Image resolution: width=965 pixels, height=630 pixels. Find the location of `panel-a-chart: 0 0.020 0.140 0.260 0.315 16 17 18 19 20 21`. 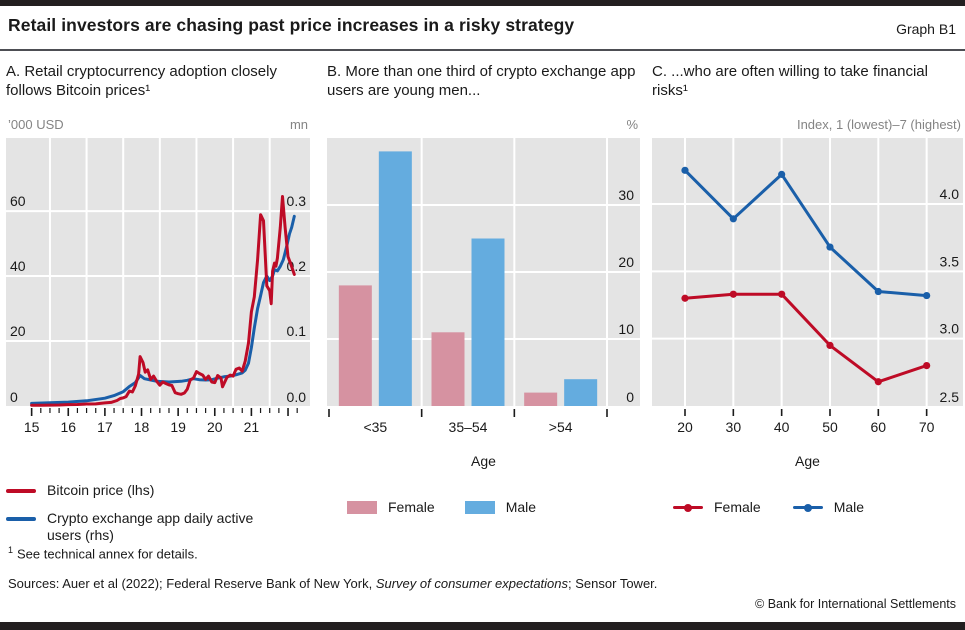

panel-a-chart: 0 0.020 0.140 0.260 0.315 16 17 18 19 20 21 is located at coordinates (158, 286).